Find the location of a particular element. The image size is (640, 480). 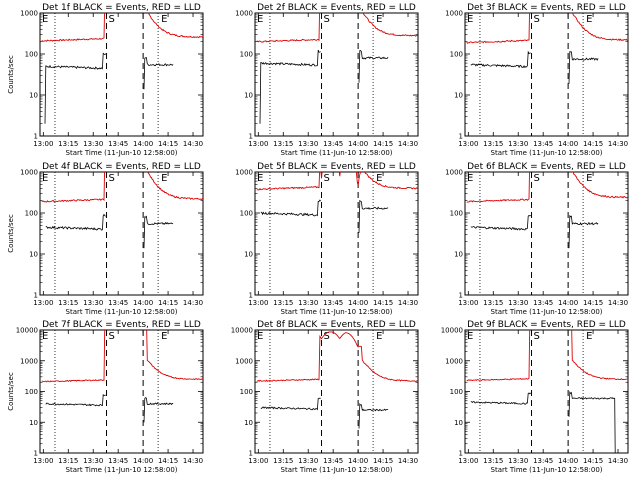

panel-title: Det 4f BLACK = Events, RED = LLD is located at coordinates (121, 167).